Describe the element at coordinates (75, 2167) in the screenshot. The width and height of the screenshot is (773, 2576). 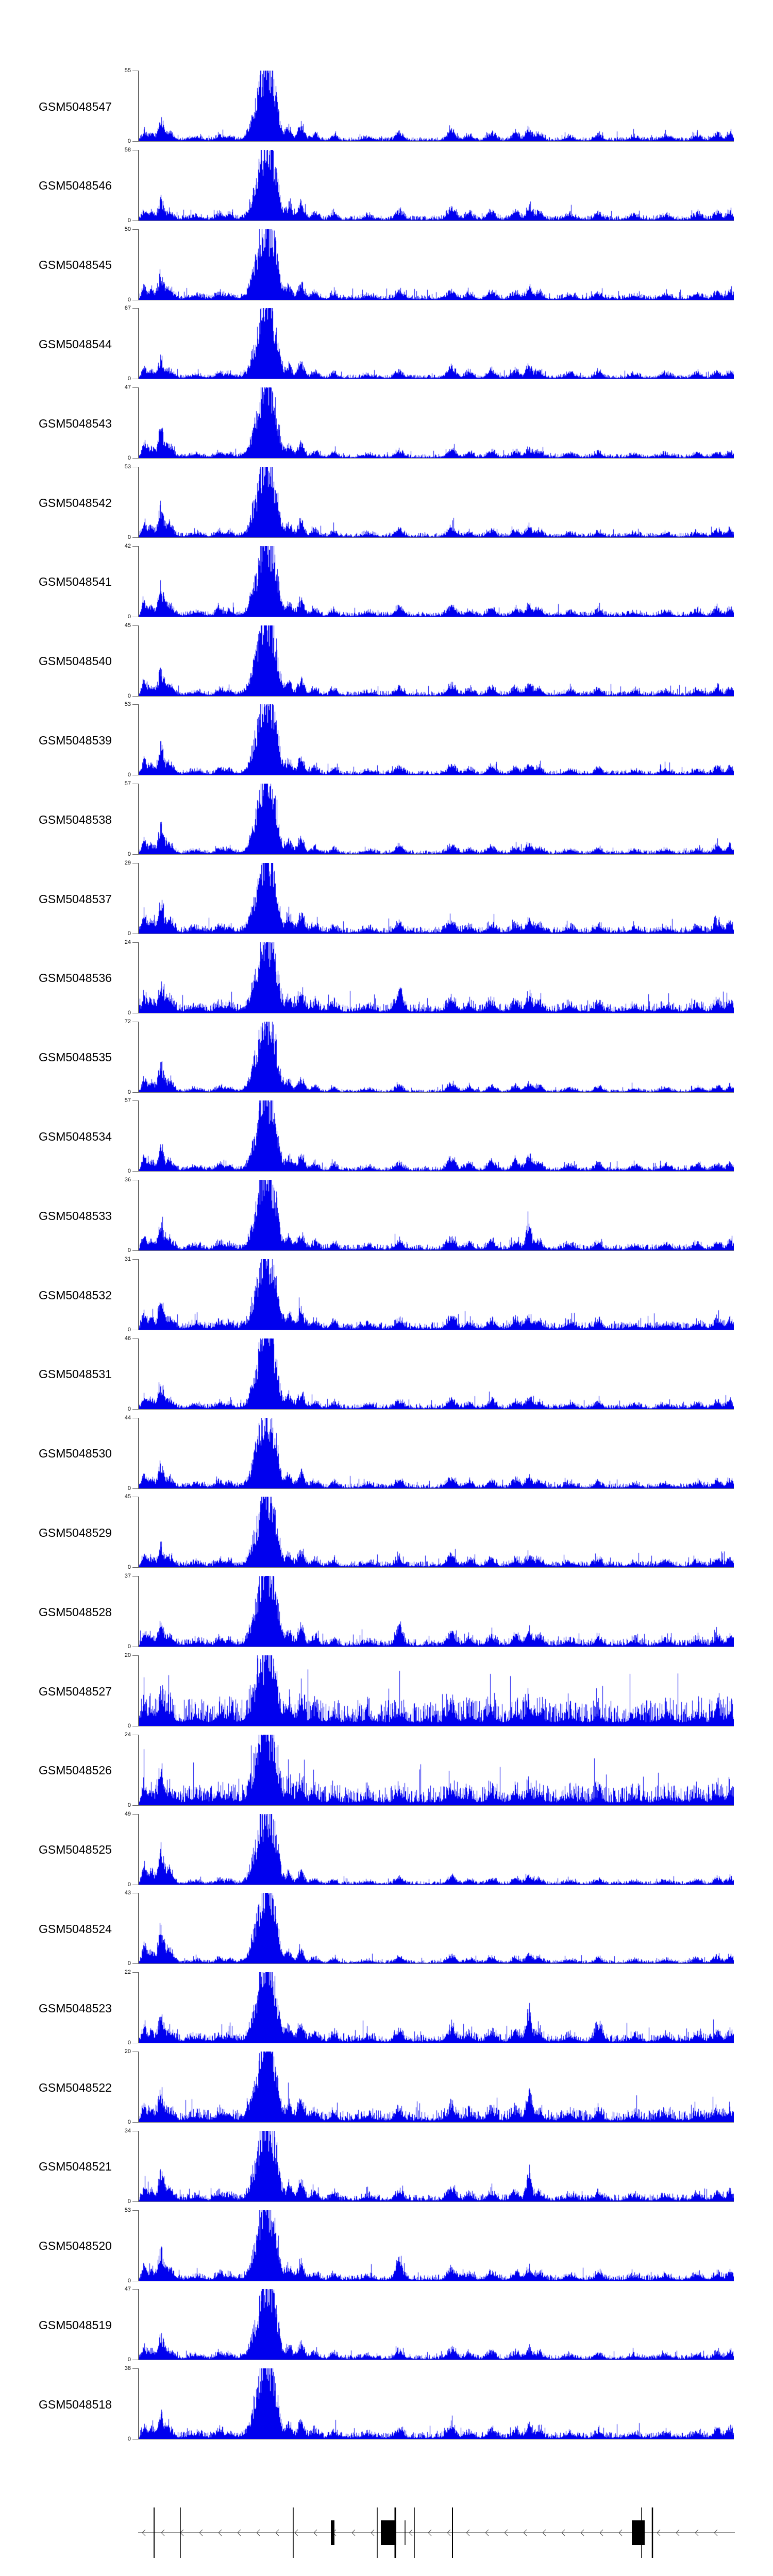
I see `track-sample-label: GSM5048521` at that location.